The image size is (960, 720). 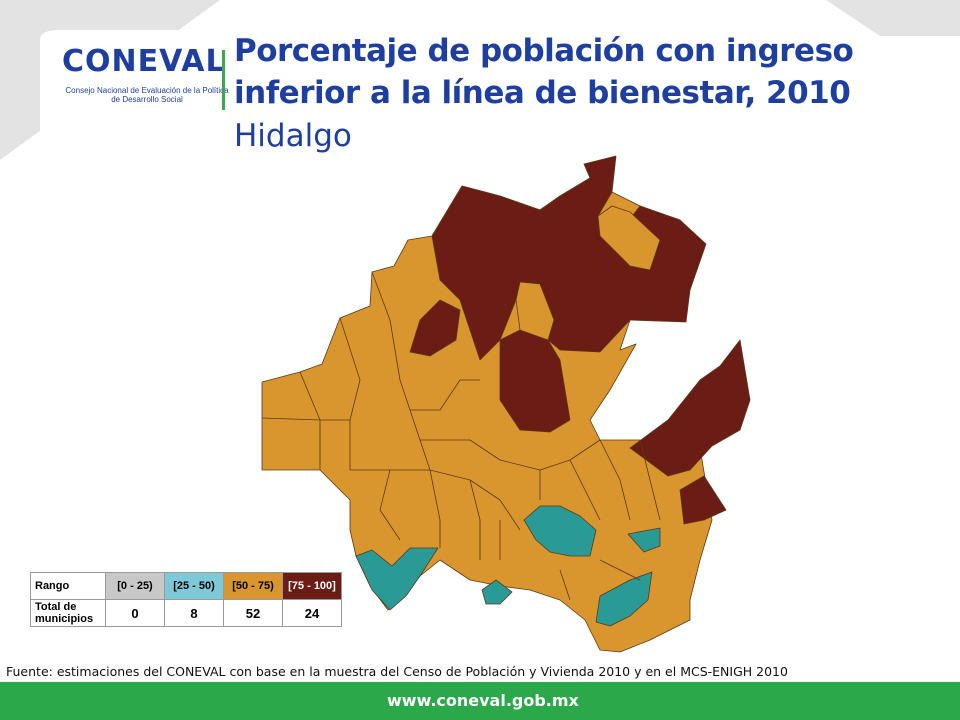 I want to click on map-region-north-brown, so click(x=569, y=258).